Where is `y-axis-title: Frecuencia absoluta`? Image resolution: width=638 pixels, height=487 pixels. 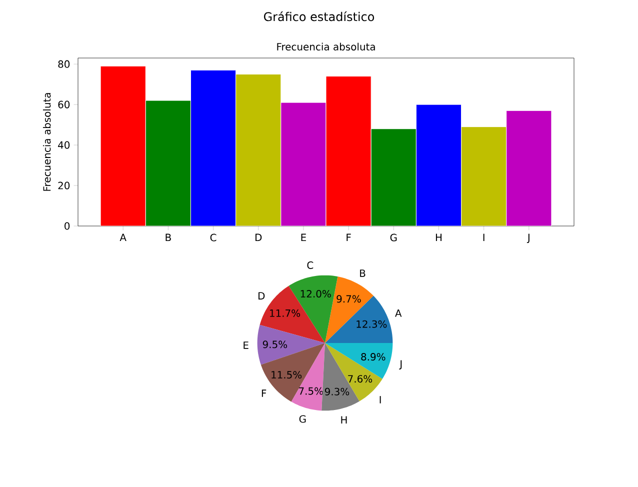 y-axis-title: Frecuencia absoluta is located at coordinates (46, 142).